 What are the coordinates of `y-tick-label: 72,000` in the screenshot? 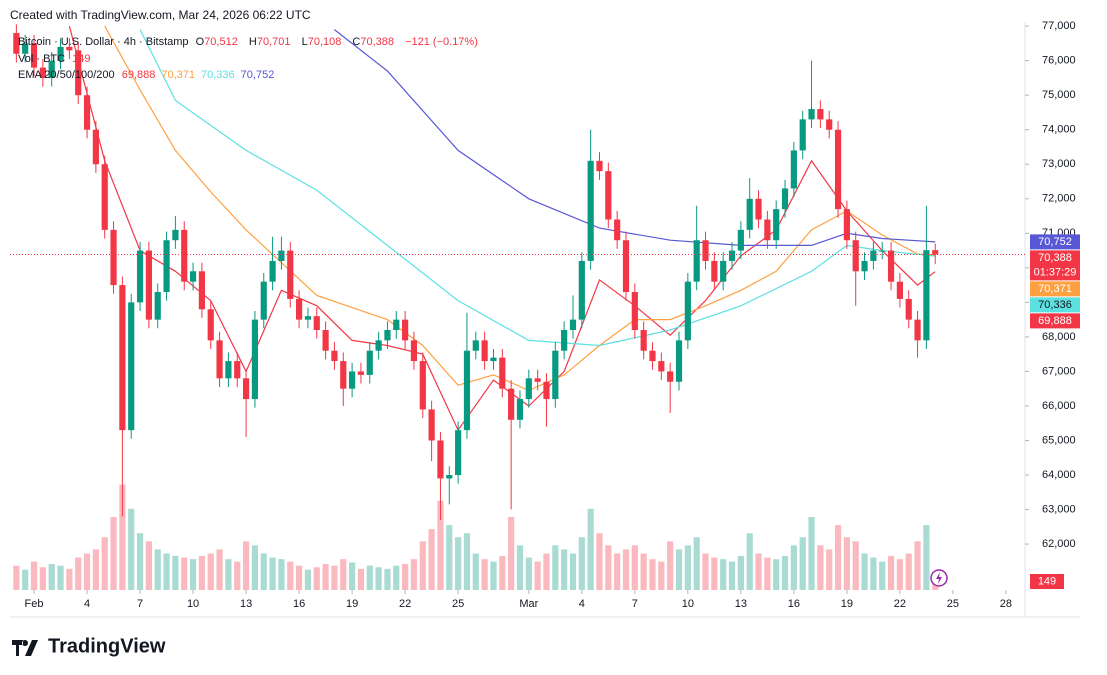 It's located at (1059, 199).